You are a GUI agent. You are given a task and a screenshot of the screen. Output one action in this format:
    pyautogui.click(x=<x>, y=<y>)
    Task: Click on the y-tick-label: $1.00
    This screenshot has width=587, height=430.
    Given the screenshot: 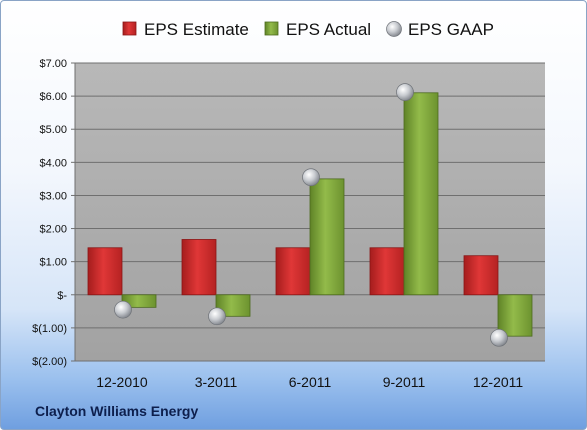 What is the action you would take?
    pyautogui.click(x=53, y=263)
    